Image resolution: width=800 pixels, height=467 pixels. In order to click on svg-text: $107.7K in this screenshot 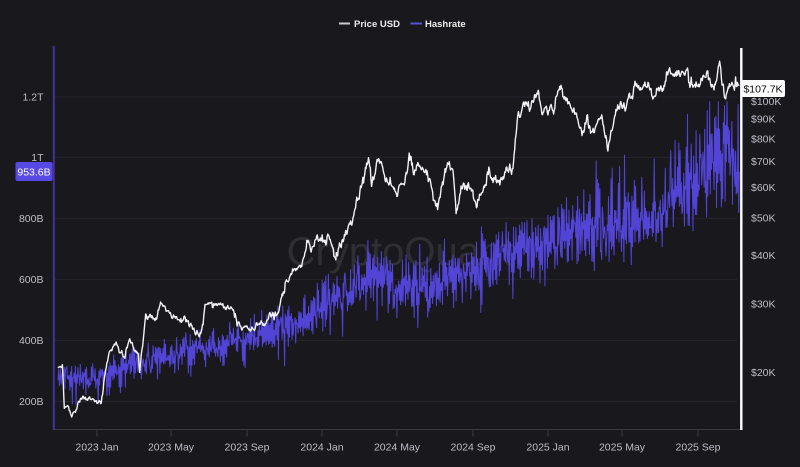, I will do `click(762, 90)`.